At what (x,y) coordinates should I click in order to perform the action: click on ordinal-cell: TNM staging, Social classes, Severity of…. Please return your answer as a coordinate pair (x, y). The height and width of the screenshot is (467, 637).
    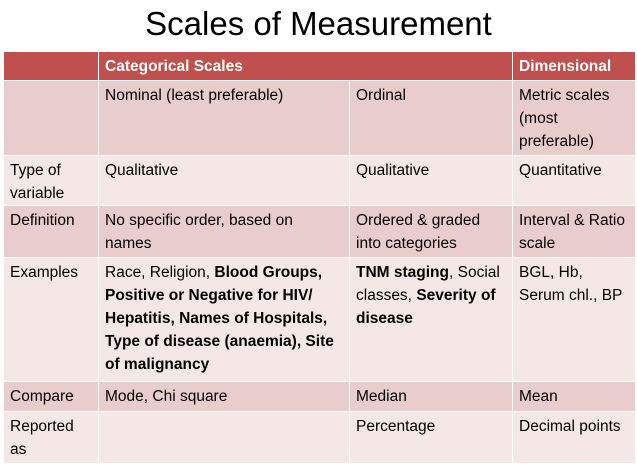
    Looking at the image, I should click on (431, 319).